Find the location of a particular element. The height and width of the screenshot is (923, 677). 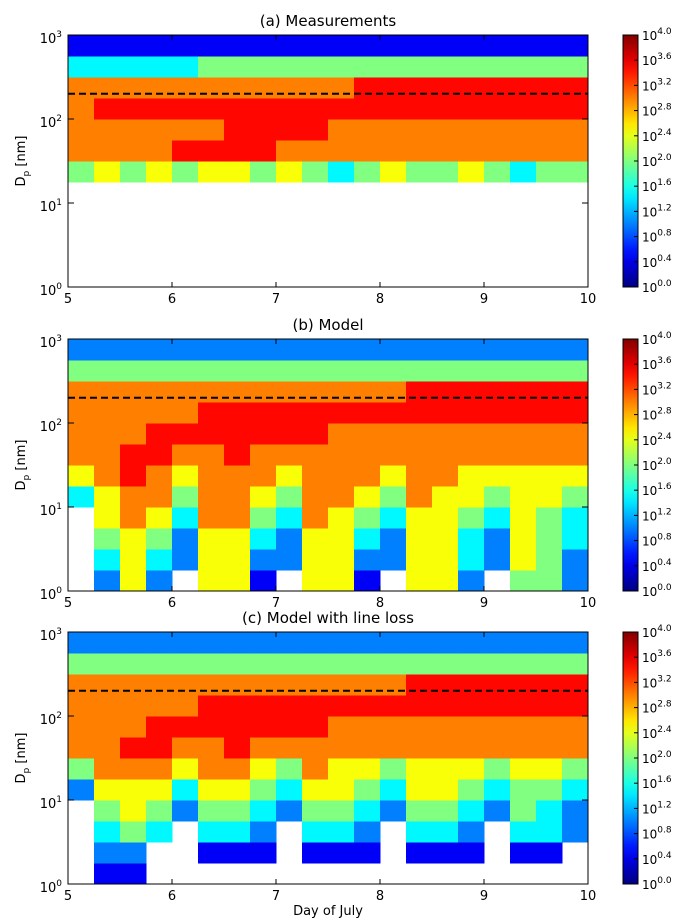

y-tick-label: 10³ is located at coordinates (51, 342).